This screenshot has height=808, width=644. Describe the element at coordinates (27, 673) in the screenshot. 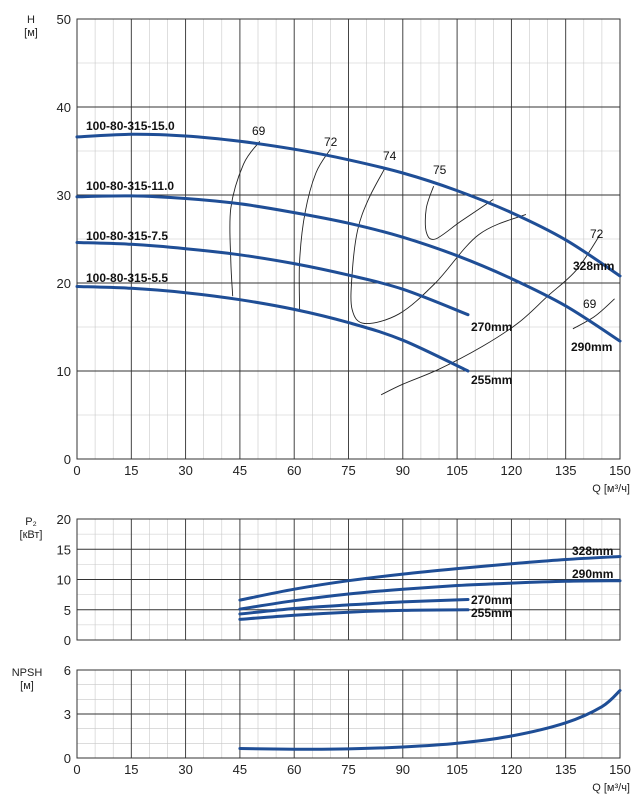

I see `y-axis-title: NPSH` at that location.